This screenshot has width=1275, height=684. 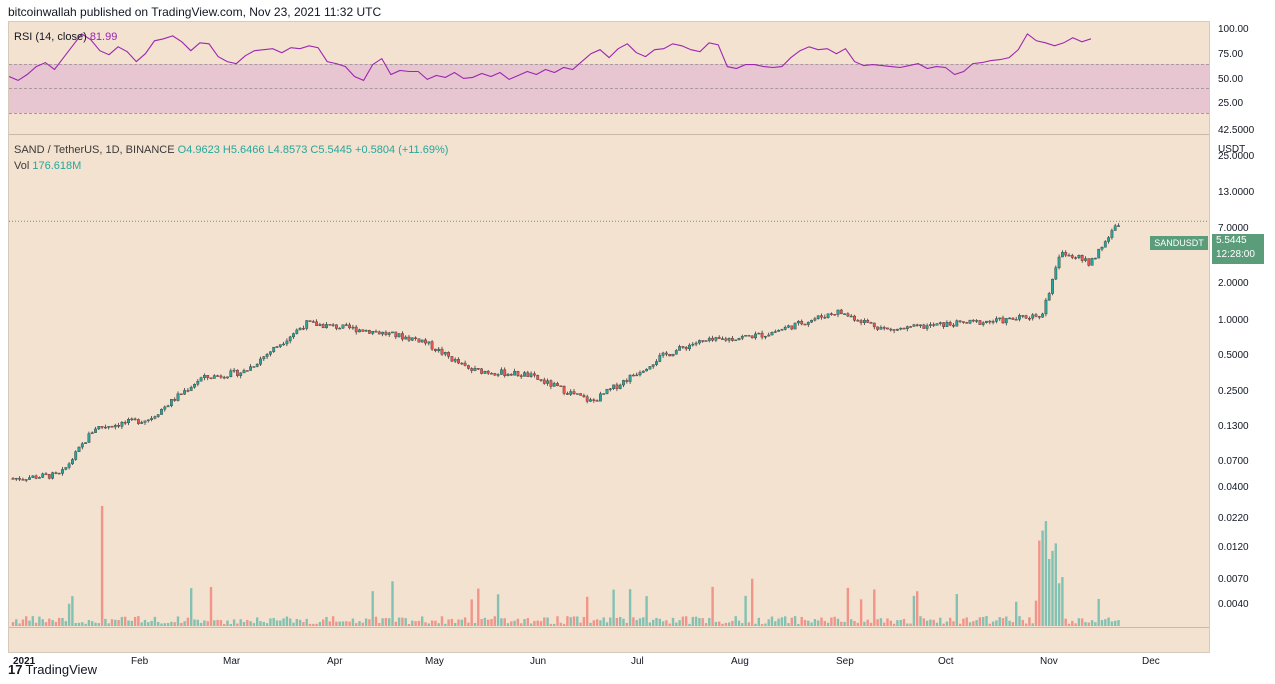 What do you see at coordinates (1236, 192) in the screenshot?
I see `price-tick-label: 13.0000` at bounding box center [1236, 192].